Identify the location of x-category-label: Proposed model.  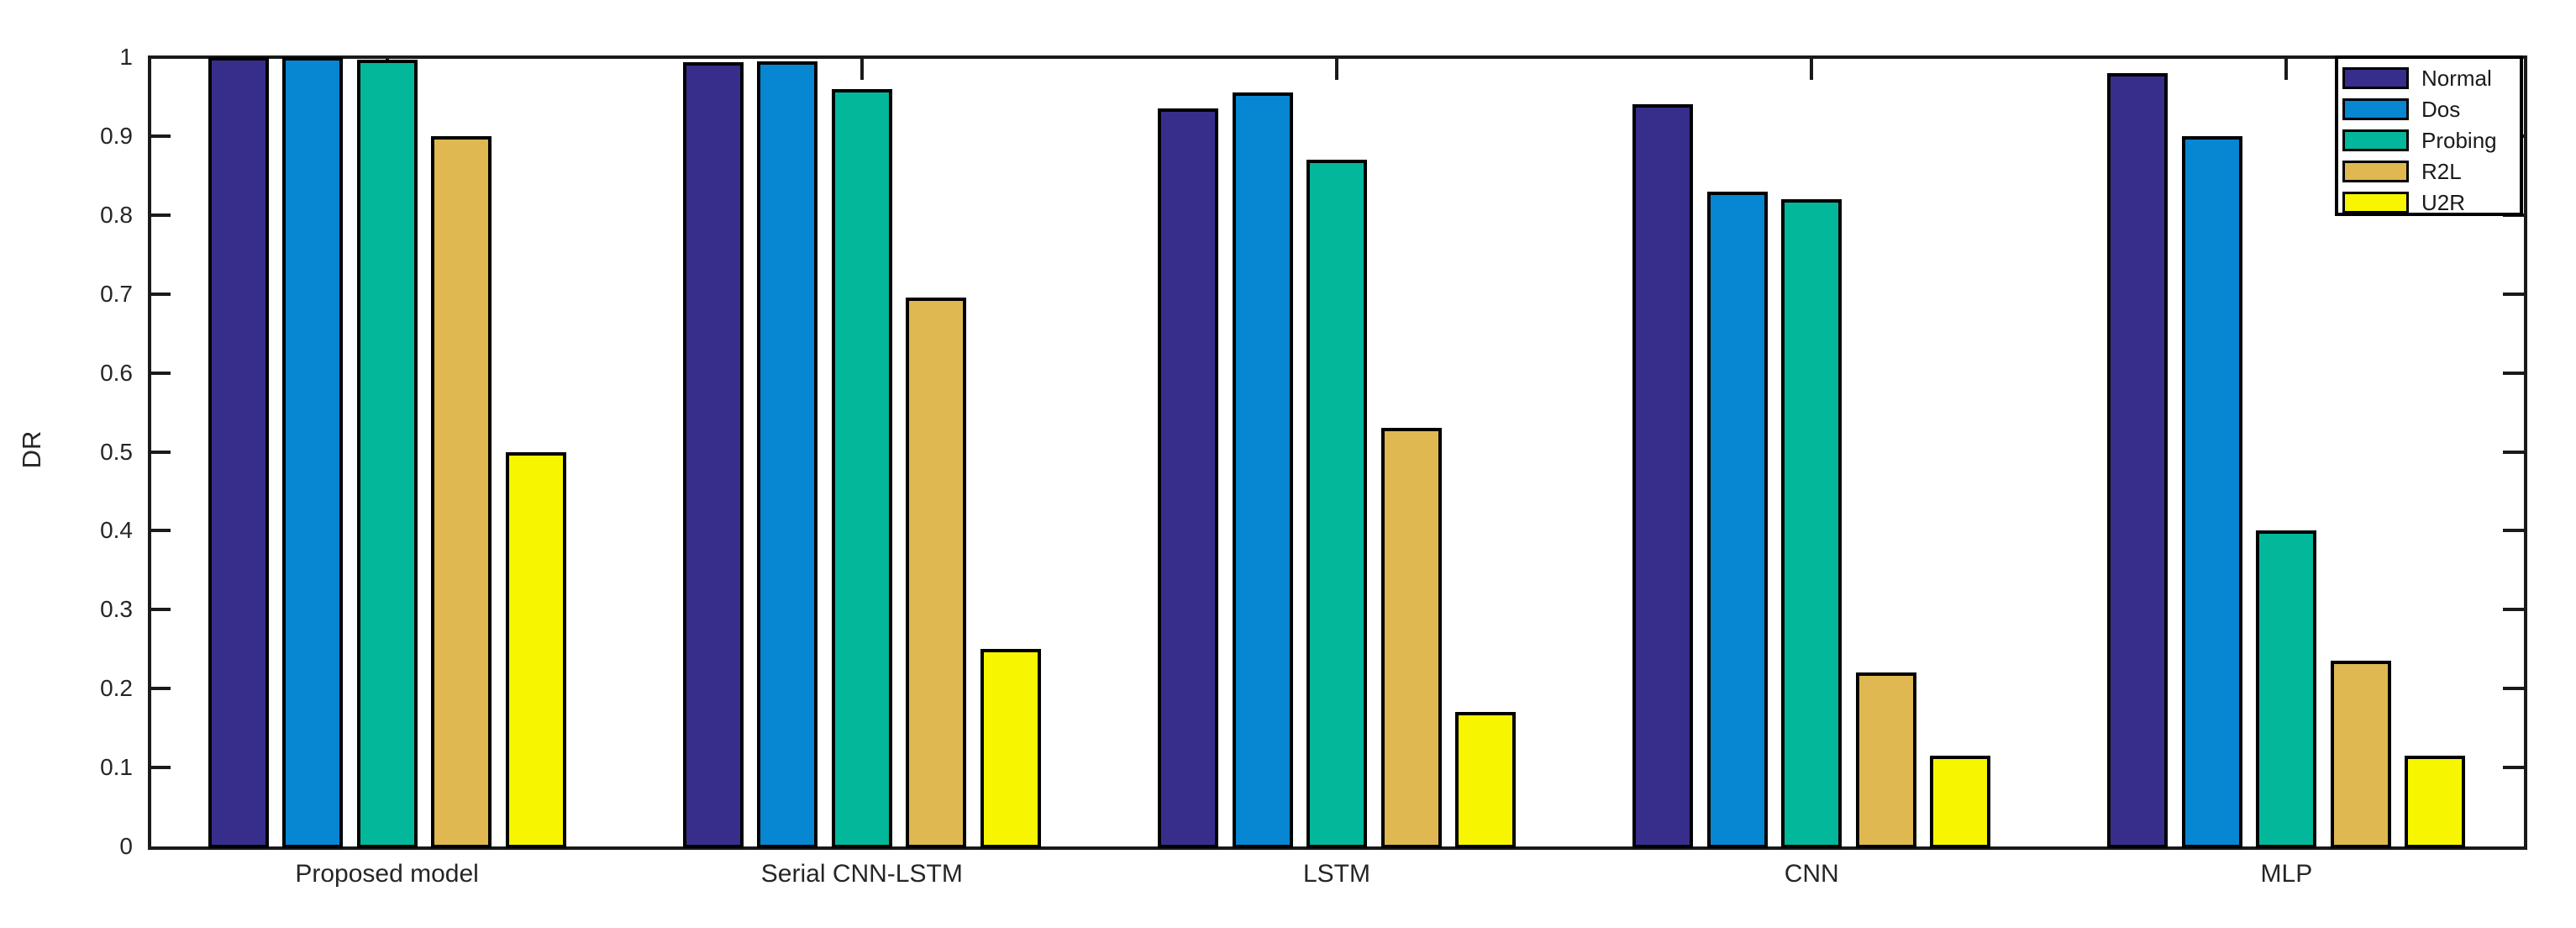
(387, 874).